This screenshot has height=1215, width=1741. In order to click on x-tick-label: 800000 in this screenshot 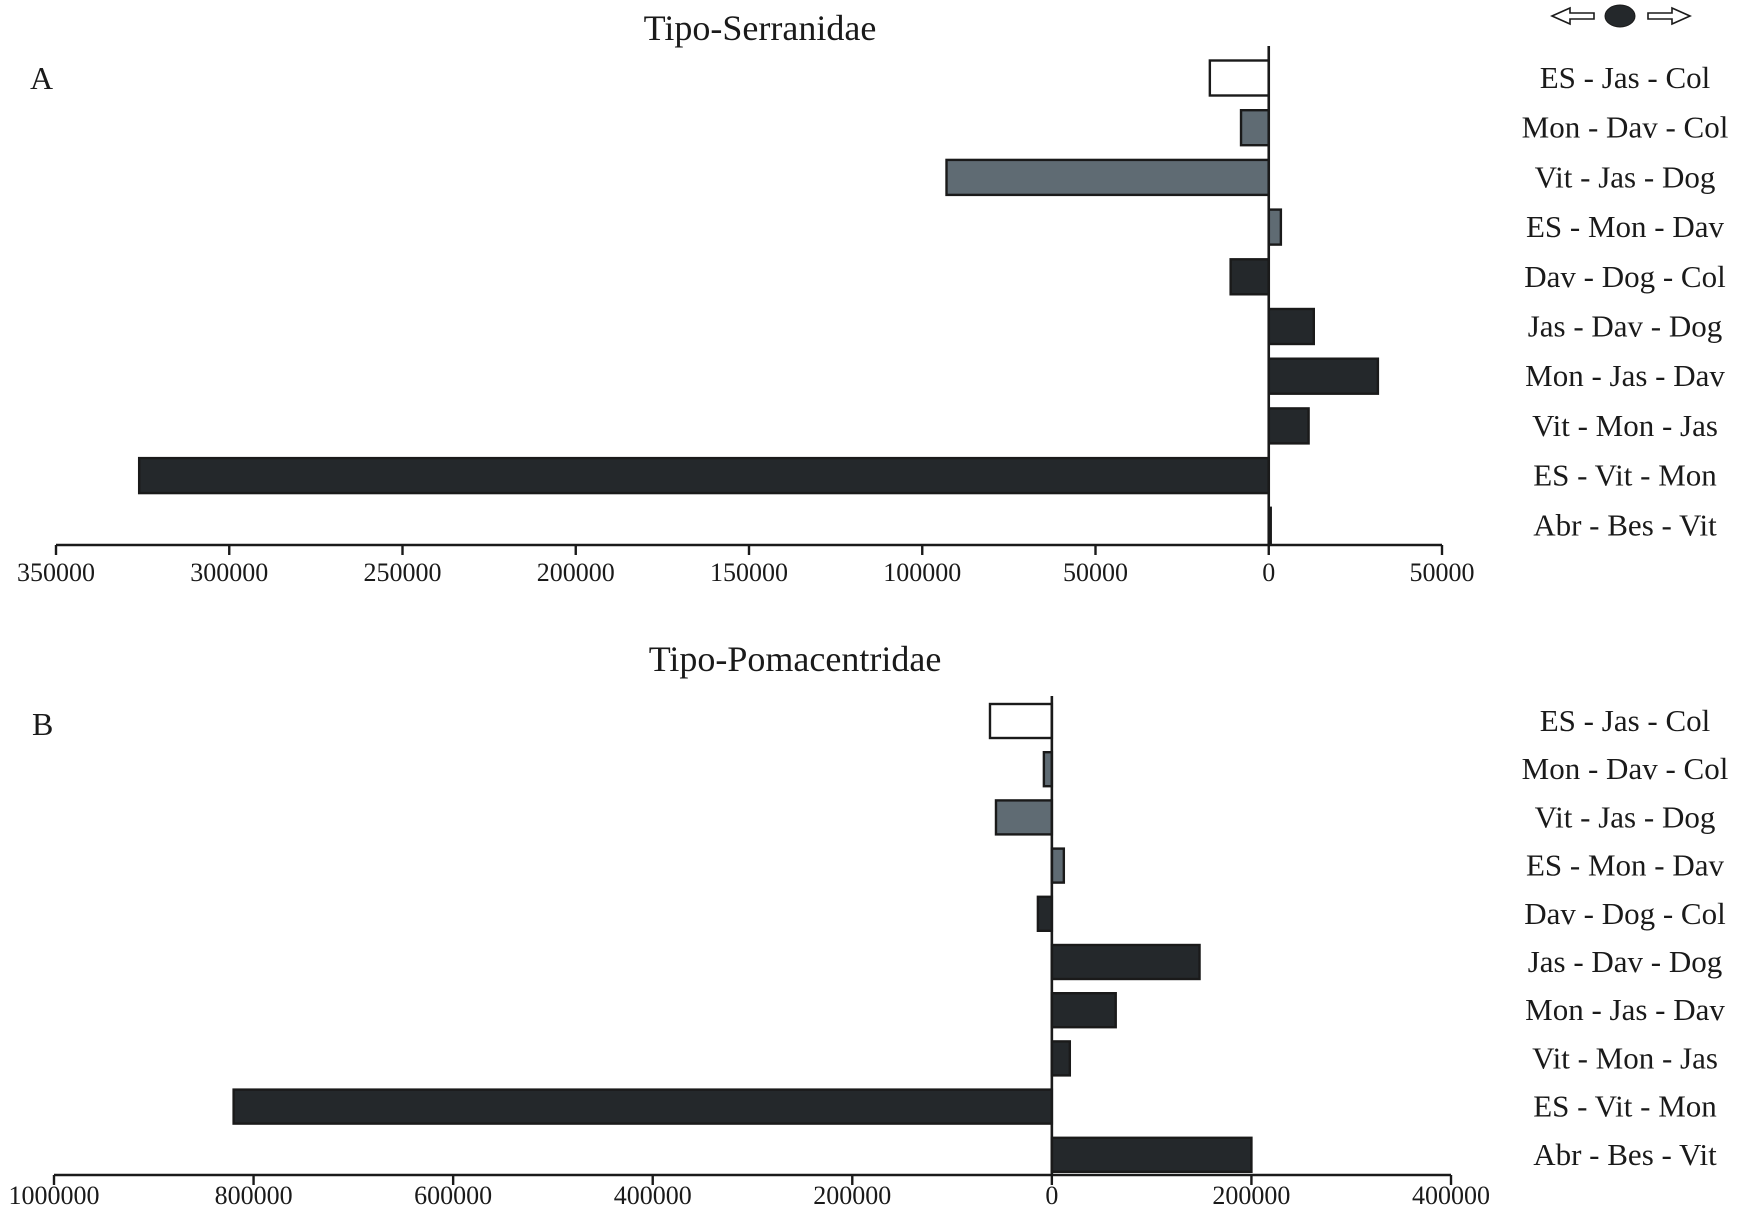, I will do `click(254, 1195)`.